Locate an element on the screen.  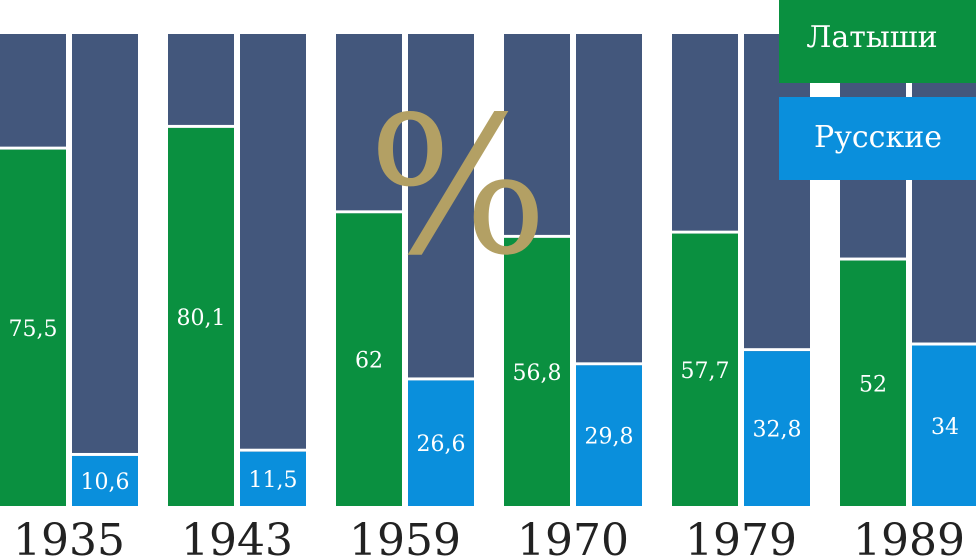
value-label-1959-russians: 26,6 is located at coordinates (441, 444).